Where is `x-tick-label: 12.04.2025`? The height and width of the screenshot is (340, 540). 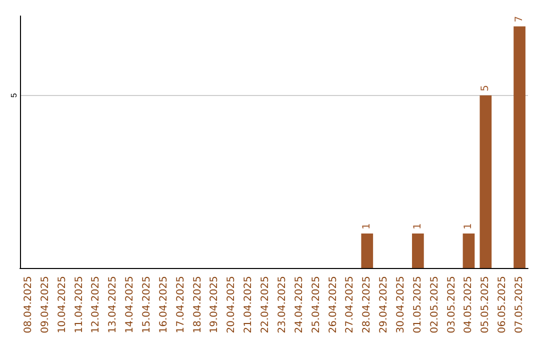
x-tick-label: 12.04.2025 is located at coordinates (96, 305).